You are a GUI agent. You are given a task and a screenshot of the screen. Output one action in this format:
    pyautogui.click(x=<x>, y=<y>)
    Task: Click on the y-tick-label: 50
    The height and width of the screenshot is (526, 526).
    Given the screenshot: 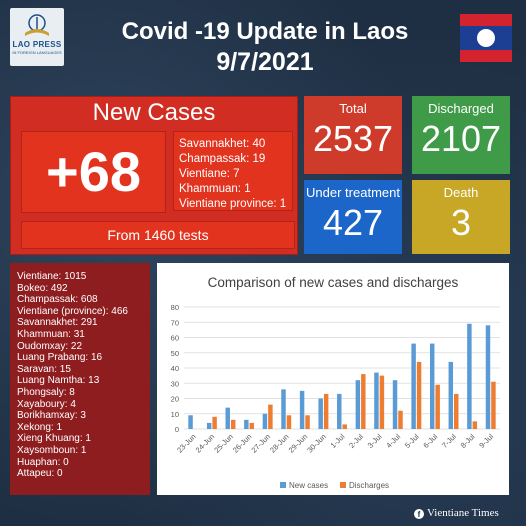 What is the action you would take?
    pyautogui.click(x=175, y=353)
    